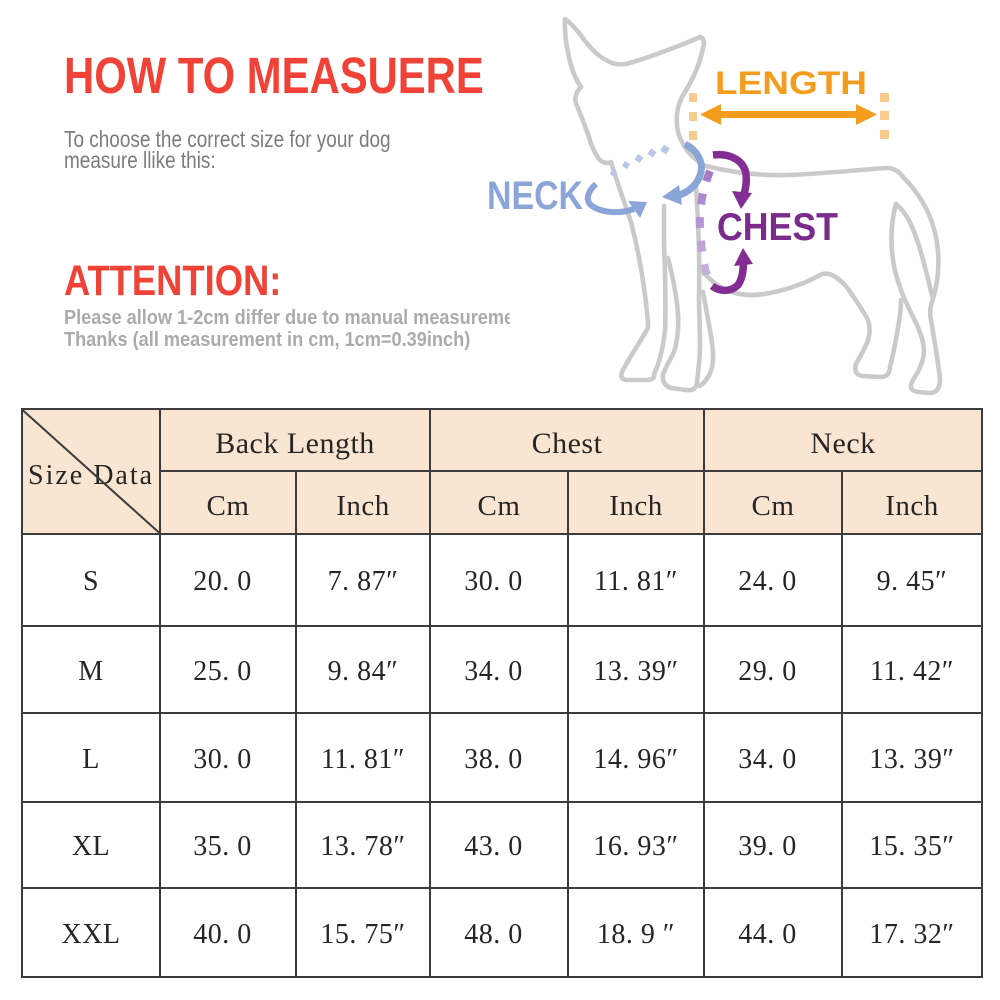 The image size is (1000, 1000). Describe the element at coordinates (535, 196) in the screenshot. I see `svg-text: NECK` at that location.